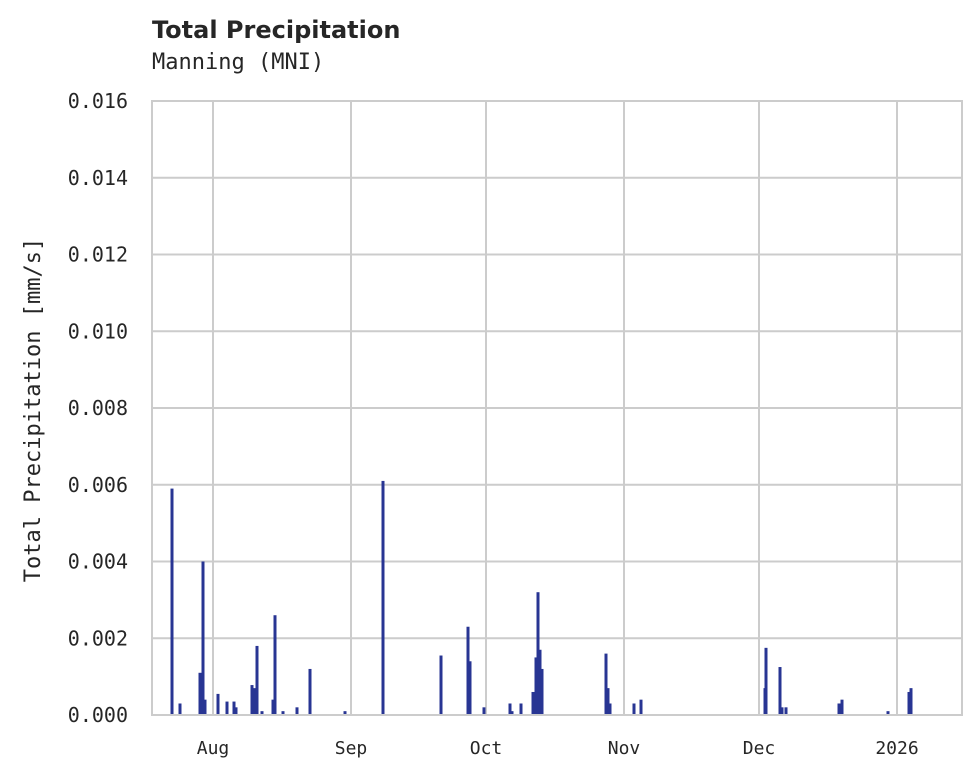 The width and height of the screenshot is (980, 780). What do you see at coordinates (486, 748) in the screenshot?
I see `x-tick-label: Oct` at bounding box center [486, 748].